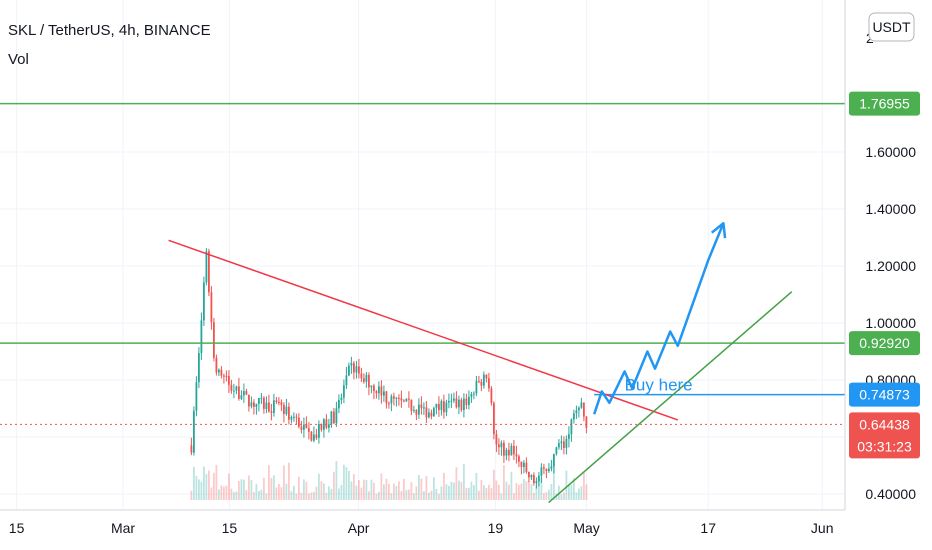  Describe the element at coordinates (890, 209) in the screenshot. I see `y-tick-label: 1.40000` at that location.